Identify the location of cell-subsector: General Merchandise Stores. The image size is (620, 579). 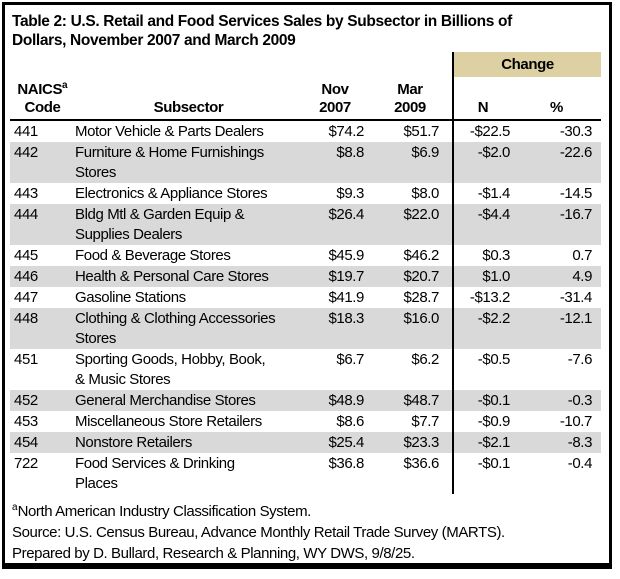
(188, 400).